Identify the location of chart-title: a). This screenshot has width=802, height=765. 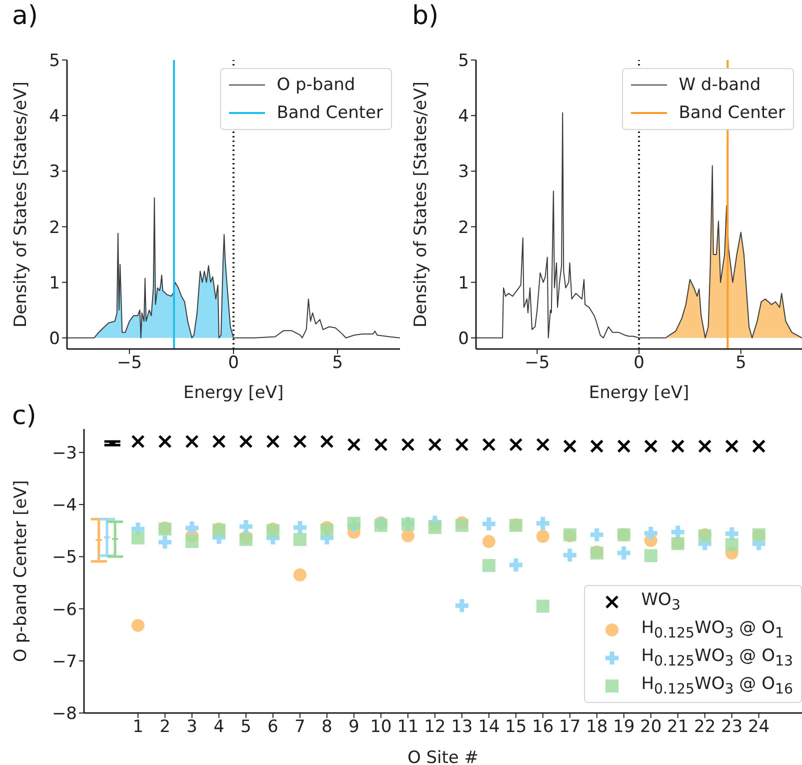
(25, 16).